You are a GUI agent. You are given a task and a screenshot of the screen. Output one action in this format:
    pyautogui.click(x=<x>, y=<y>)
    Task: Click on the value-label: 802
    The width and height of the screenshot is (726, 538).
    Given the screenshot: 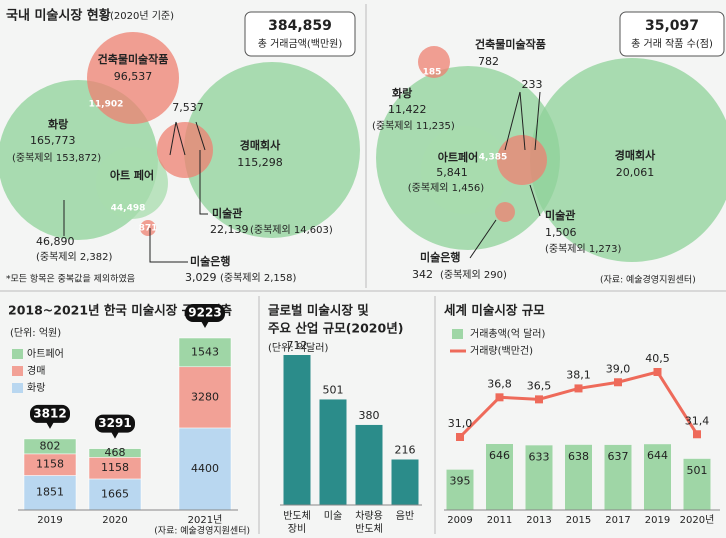 What is the action you would take?
    pyautogui.click(x=50, y=445)
    